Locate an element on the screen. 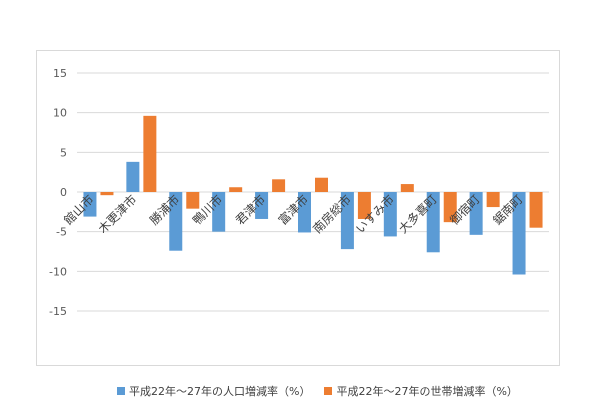  y-tick-label: 5 is located at coordinates (63, 152).